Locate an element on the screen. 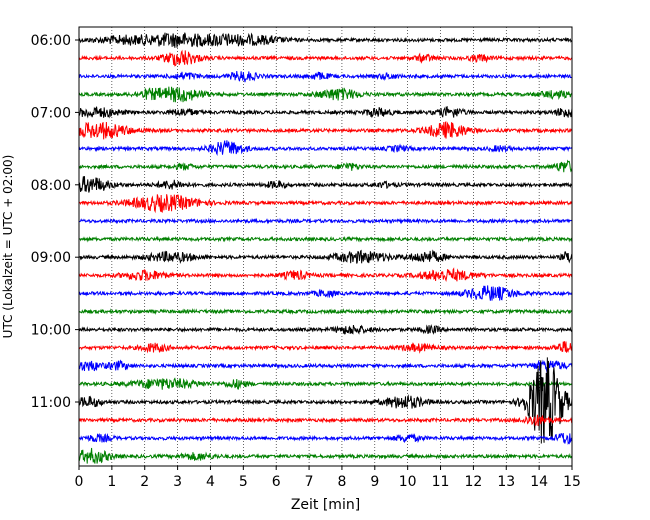 This screenshot has height=520, width=650. x-tick-label: 8 is located at coordinates (341, 482).